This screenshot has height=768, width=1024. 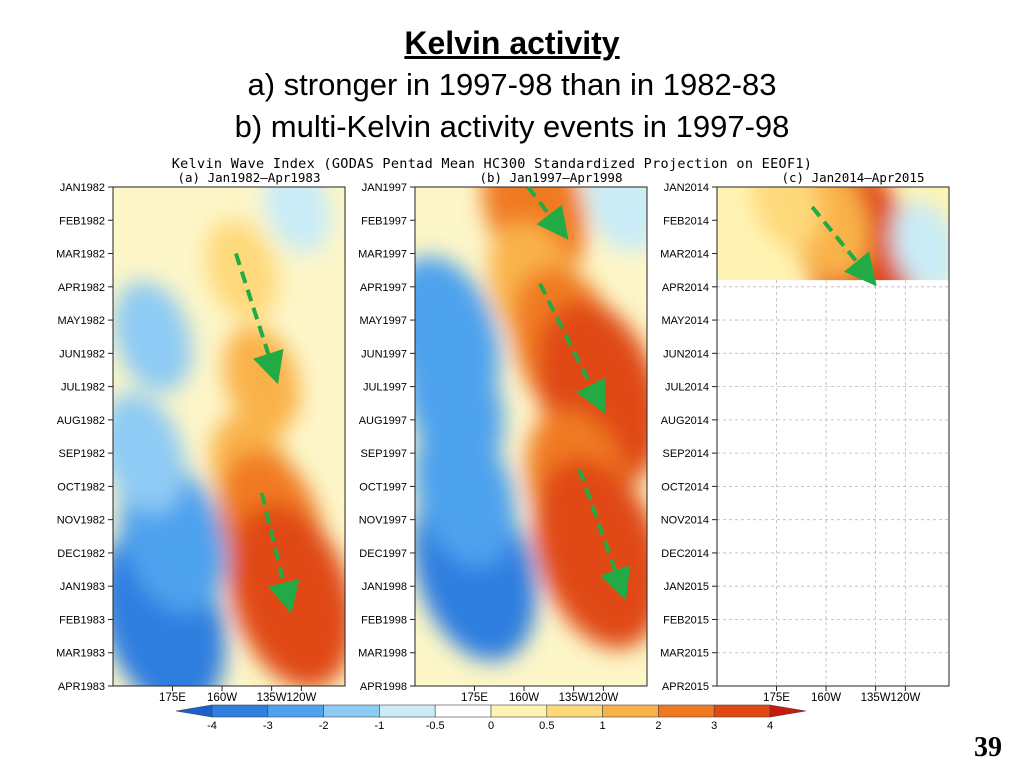 What do you see at coordinates (81, 521) in the screenshot?
I see `y-tick-label: NOV1982` at bounding box center [81, 521].